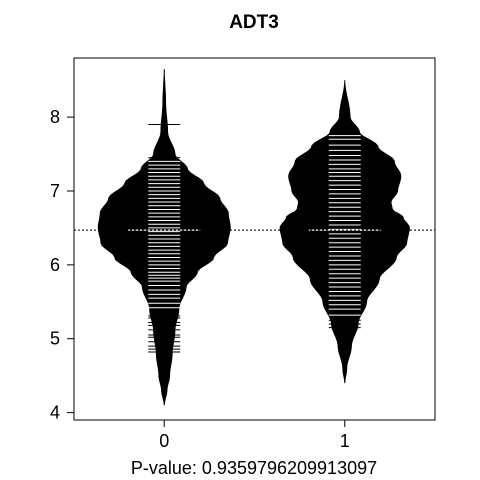 The height and width of the screenshot is (480, 480). What do you see at coordinates (55, 191) in the screenshot?
I see `y-tick-label-7: 7` at bounding box center [55, 191].